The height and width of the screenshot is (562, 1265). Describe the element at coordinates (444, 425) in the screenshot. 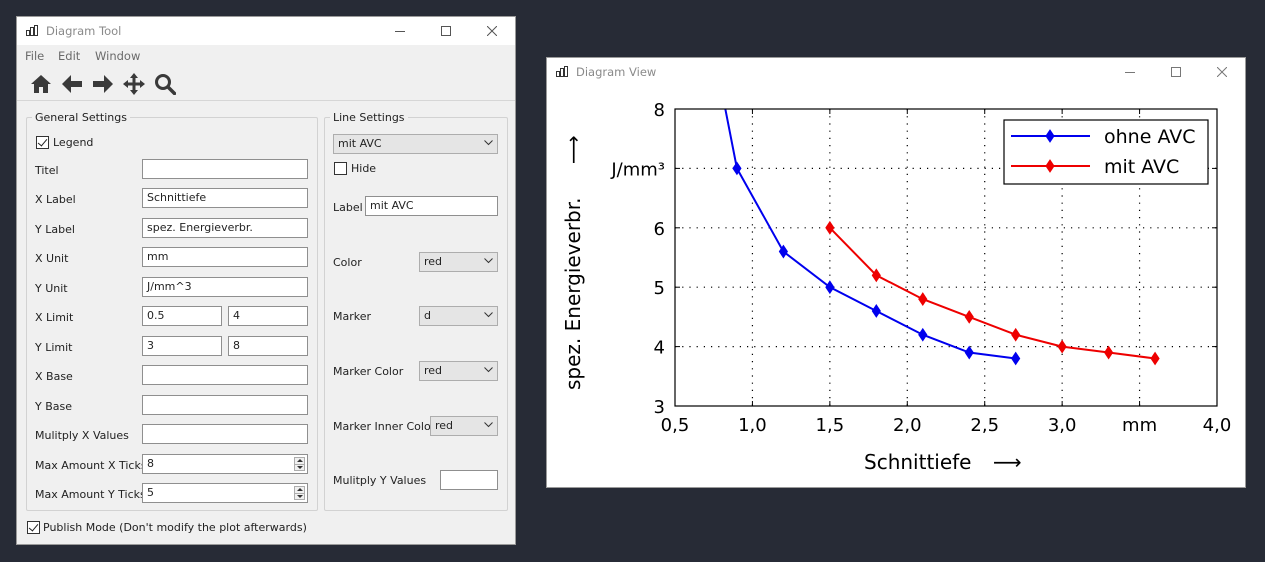

I see `marker-inner-color-select-value: red` at that location.